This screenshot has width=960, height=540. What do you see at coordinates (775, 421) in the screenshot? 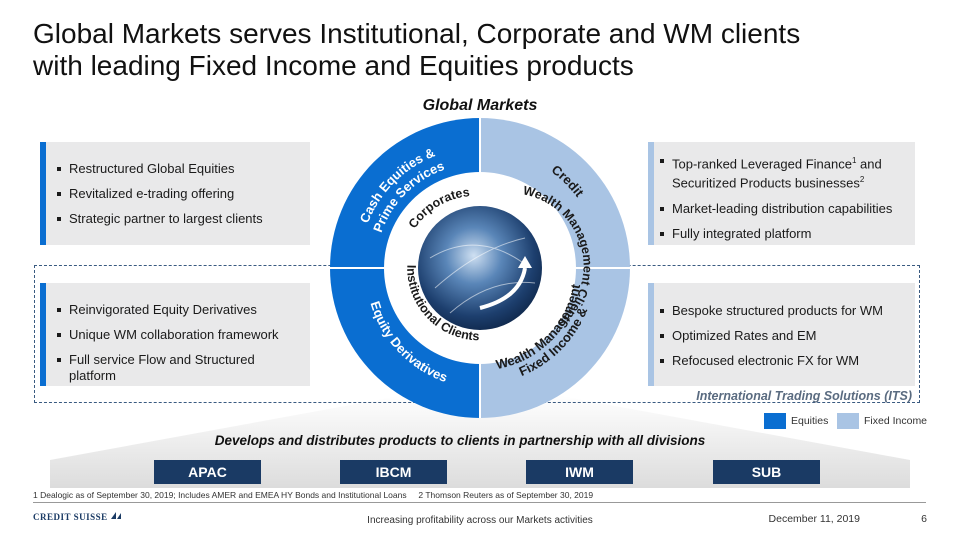
I see `legend-equities-swatch` at bounding box center [775, 421].